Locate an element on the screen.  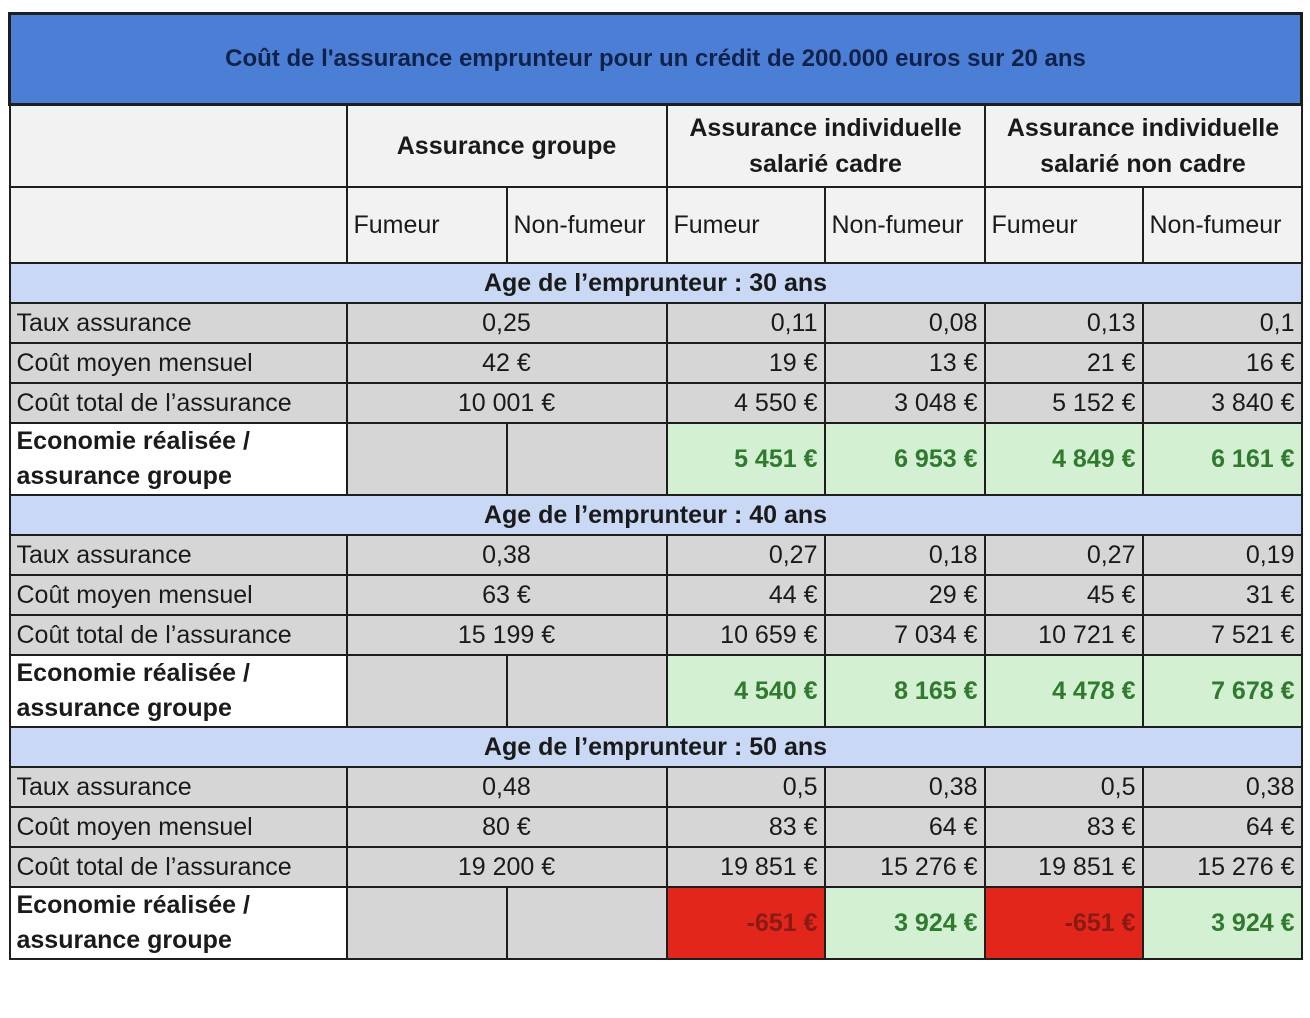
value-cell: 0,48 is located at coordinates (506, 787).